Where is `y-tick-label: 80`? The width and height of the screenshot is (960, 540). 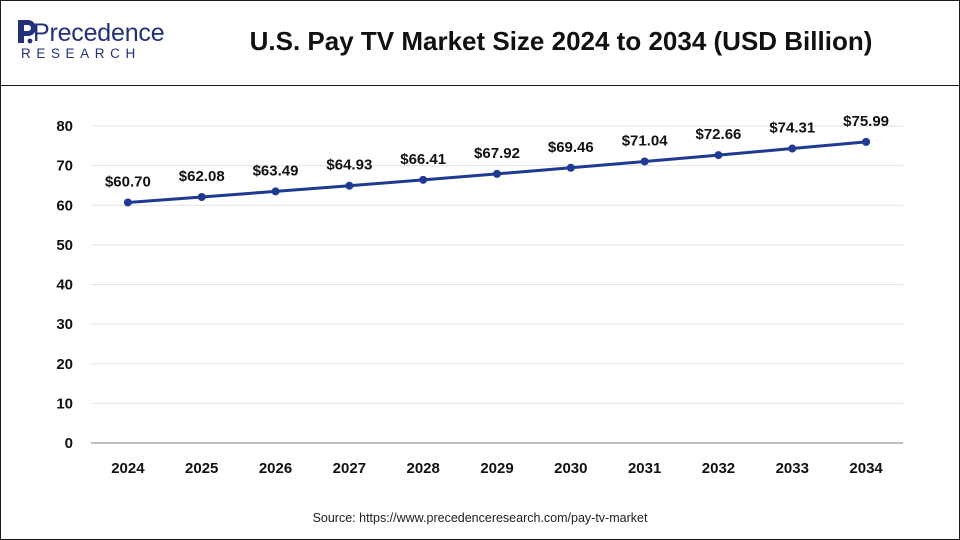 y-tick-label: 80 is located at coordinates (64, 126).